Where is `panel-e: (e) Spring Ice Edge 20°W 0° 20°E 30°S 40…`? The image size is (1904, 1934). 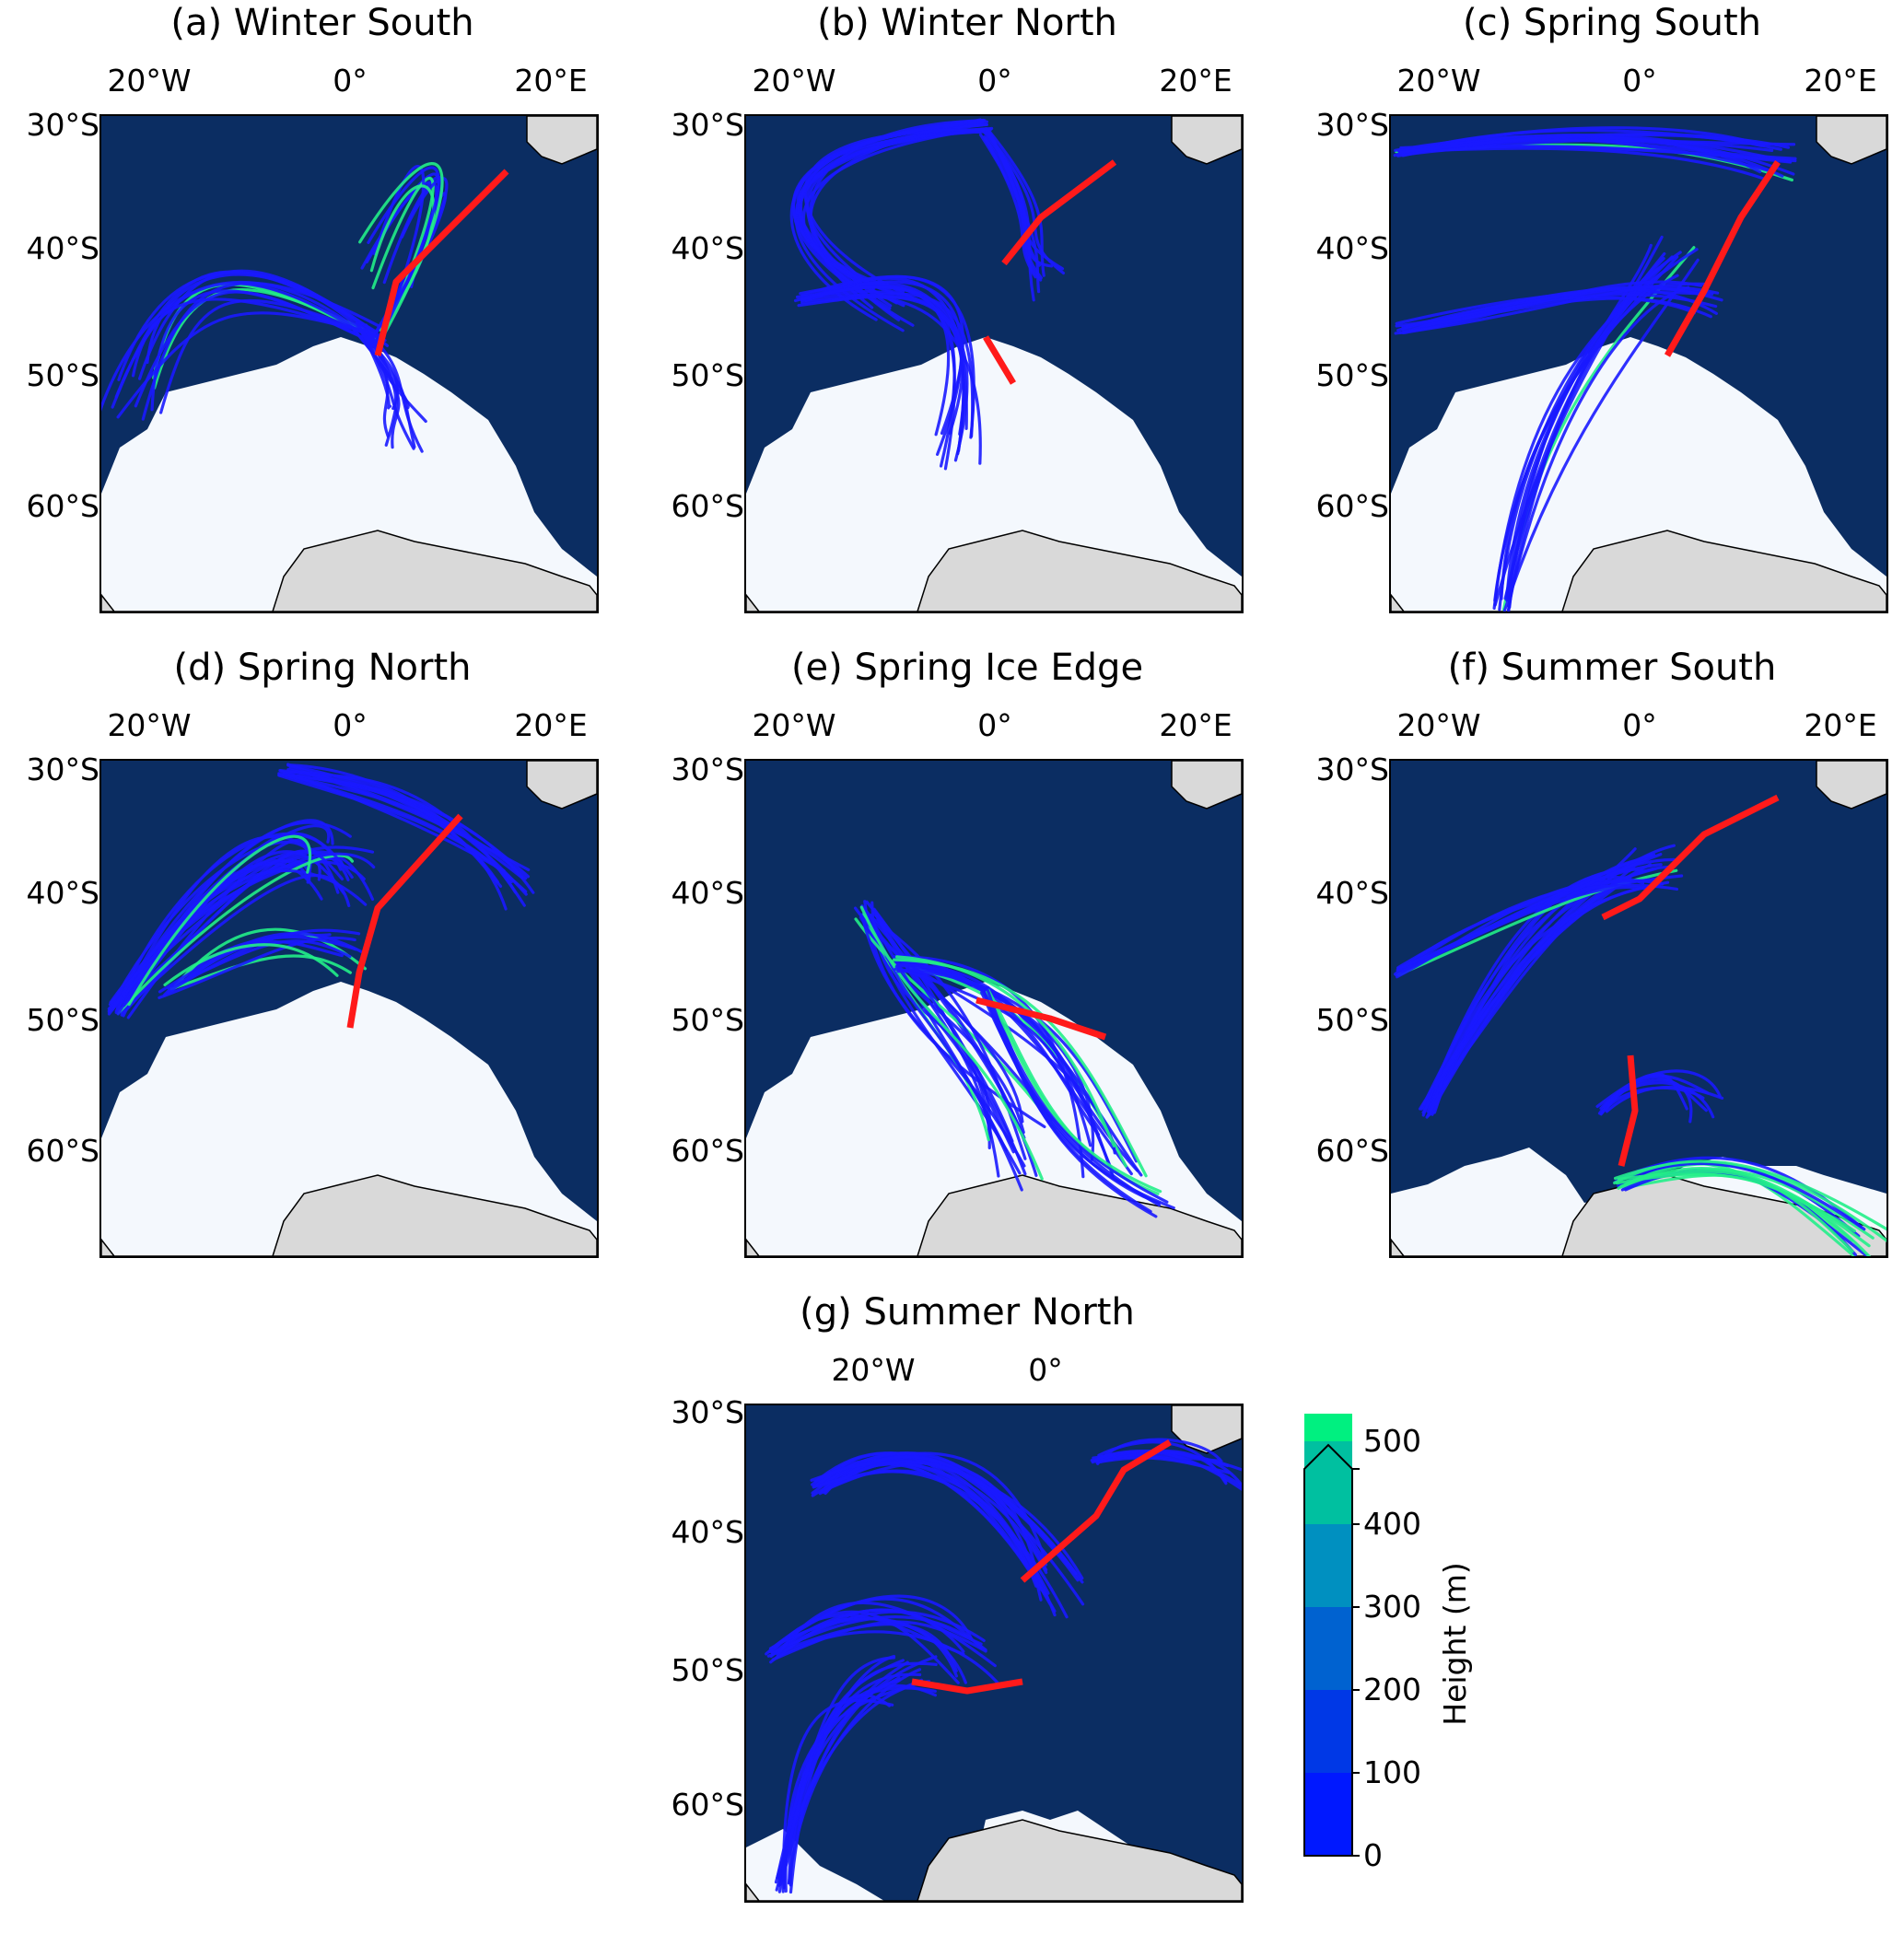 panel-e: (e) Spring Ice Edge 20°W 0° 20°E 30°S 40… is located at coordinates (967, 967).